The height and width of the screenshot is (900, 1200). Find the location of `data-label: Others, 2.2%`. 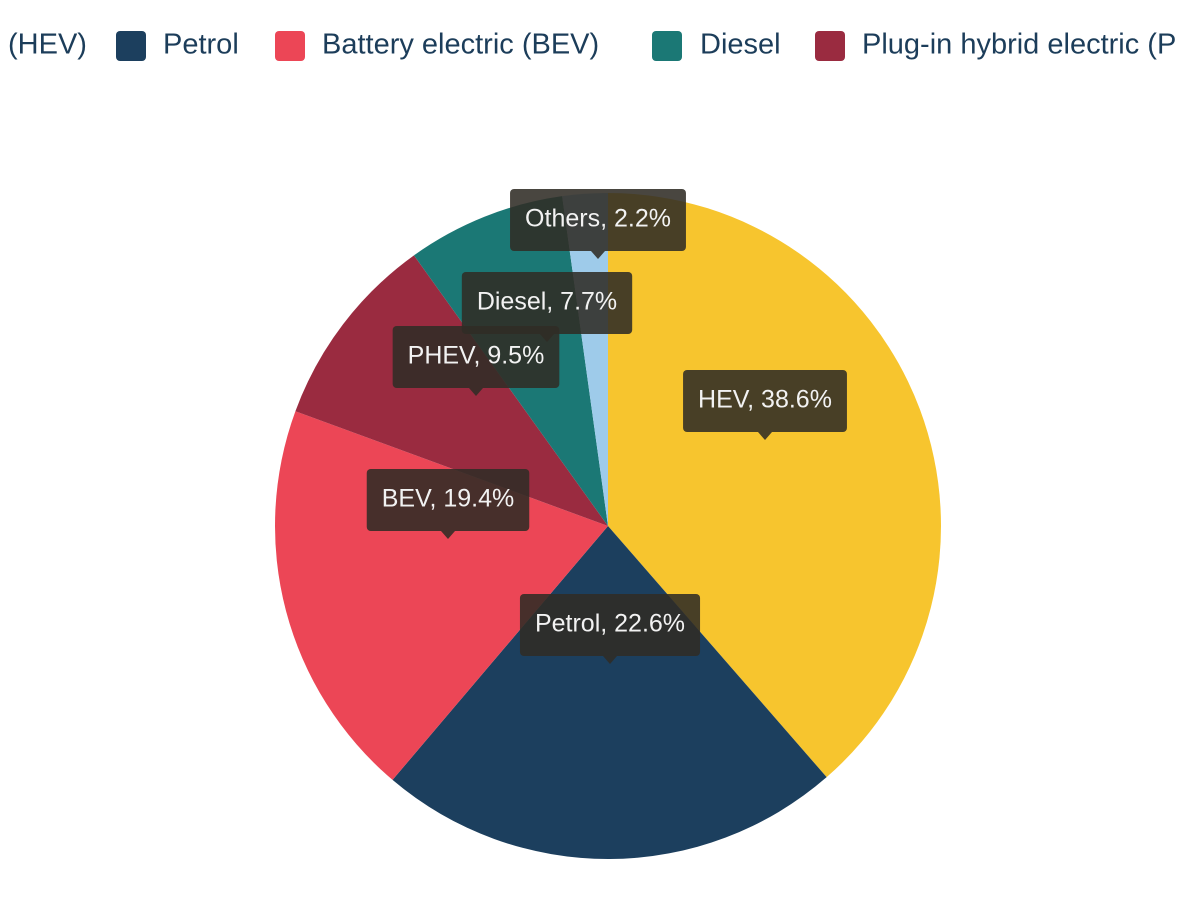

data-label: Others, 2.2% is located at coordinates (598, 224).